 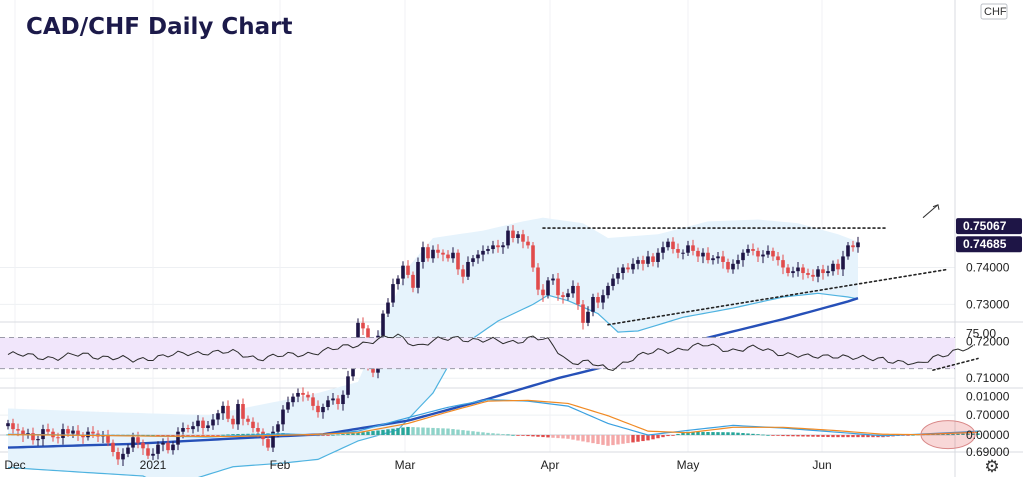 I want to click on y-tick-label: 0.71000, so click(x=988, y=378).